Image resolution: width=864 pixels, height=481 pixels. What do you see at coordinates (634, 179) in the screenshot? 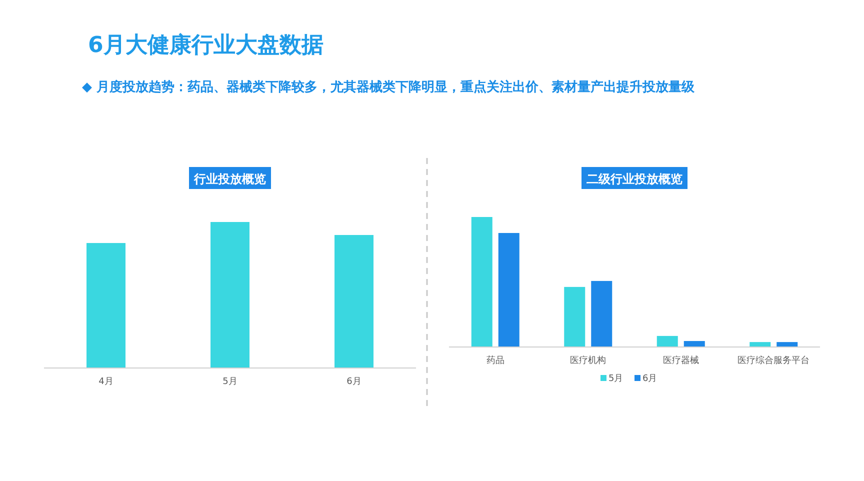
I see `chart-title: 二级行业投放概览` at bounding box center [634, 179].